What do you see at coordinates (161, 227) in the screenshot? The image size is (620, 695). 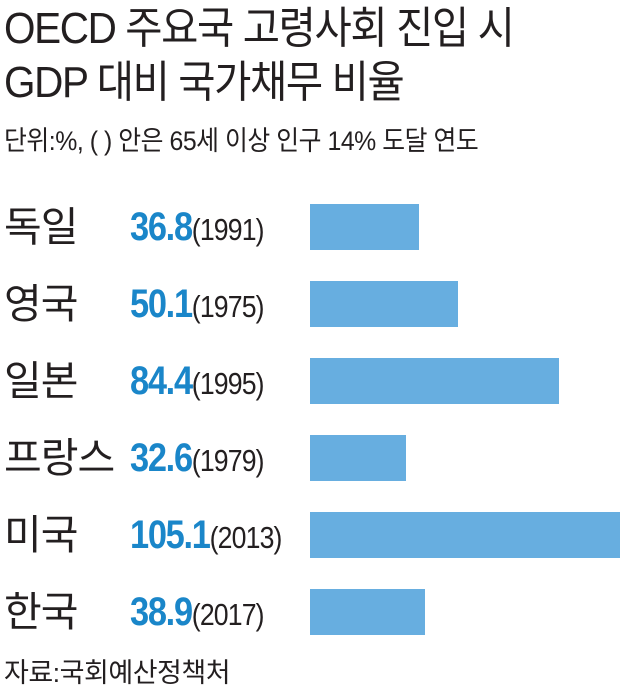 I see `value-label: 36.8` at bounding box center [161, 227].